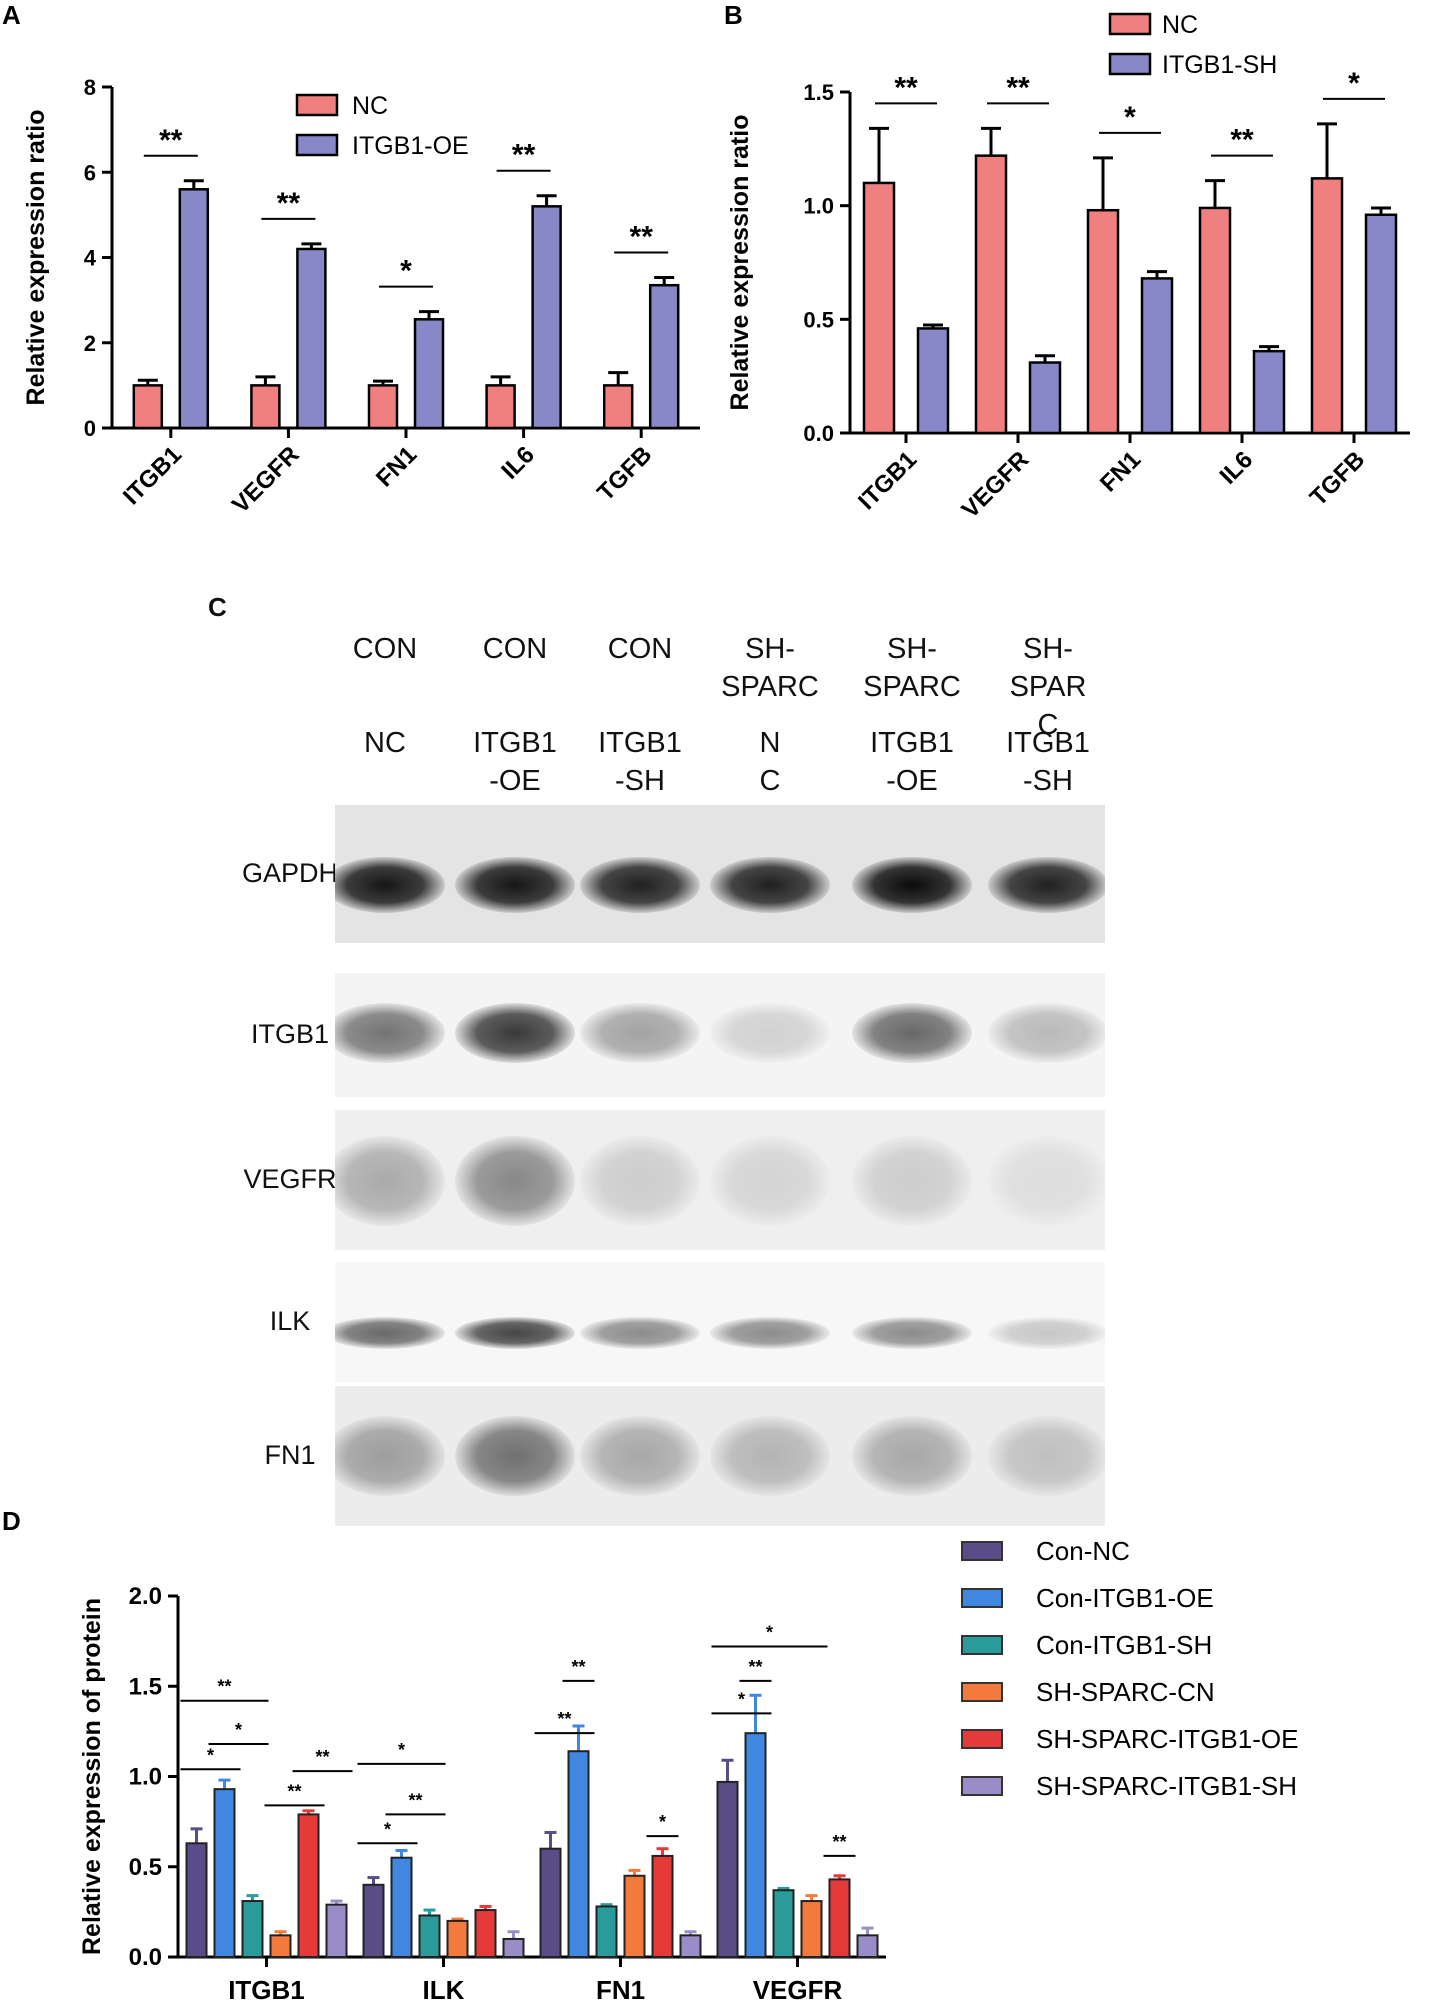 The image size is (1440, 2004). What do you see at coordinates (770, 781) in the screenshot?
I see `lane-group-line: C` at bounding box center [770, 781].